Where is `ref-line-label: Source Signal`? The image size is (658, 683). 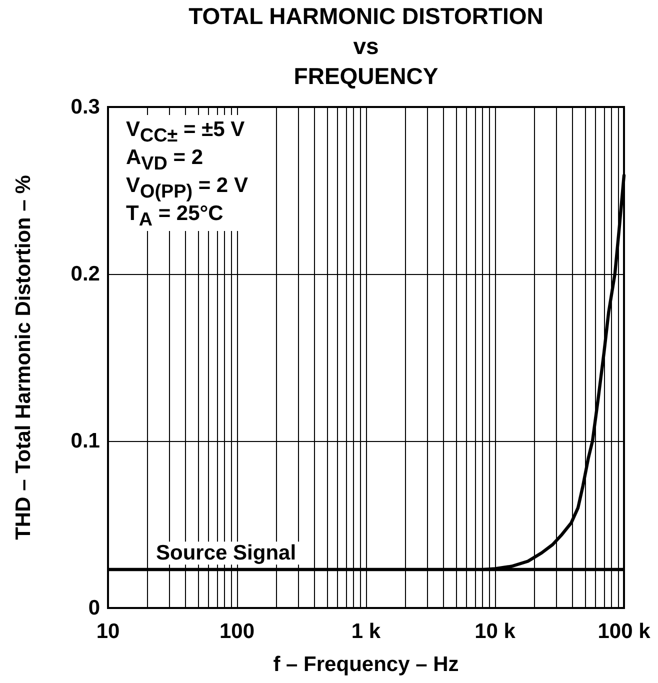 ref-line-label: Source Signal is located at coordinates (226, 553).